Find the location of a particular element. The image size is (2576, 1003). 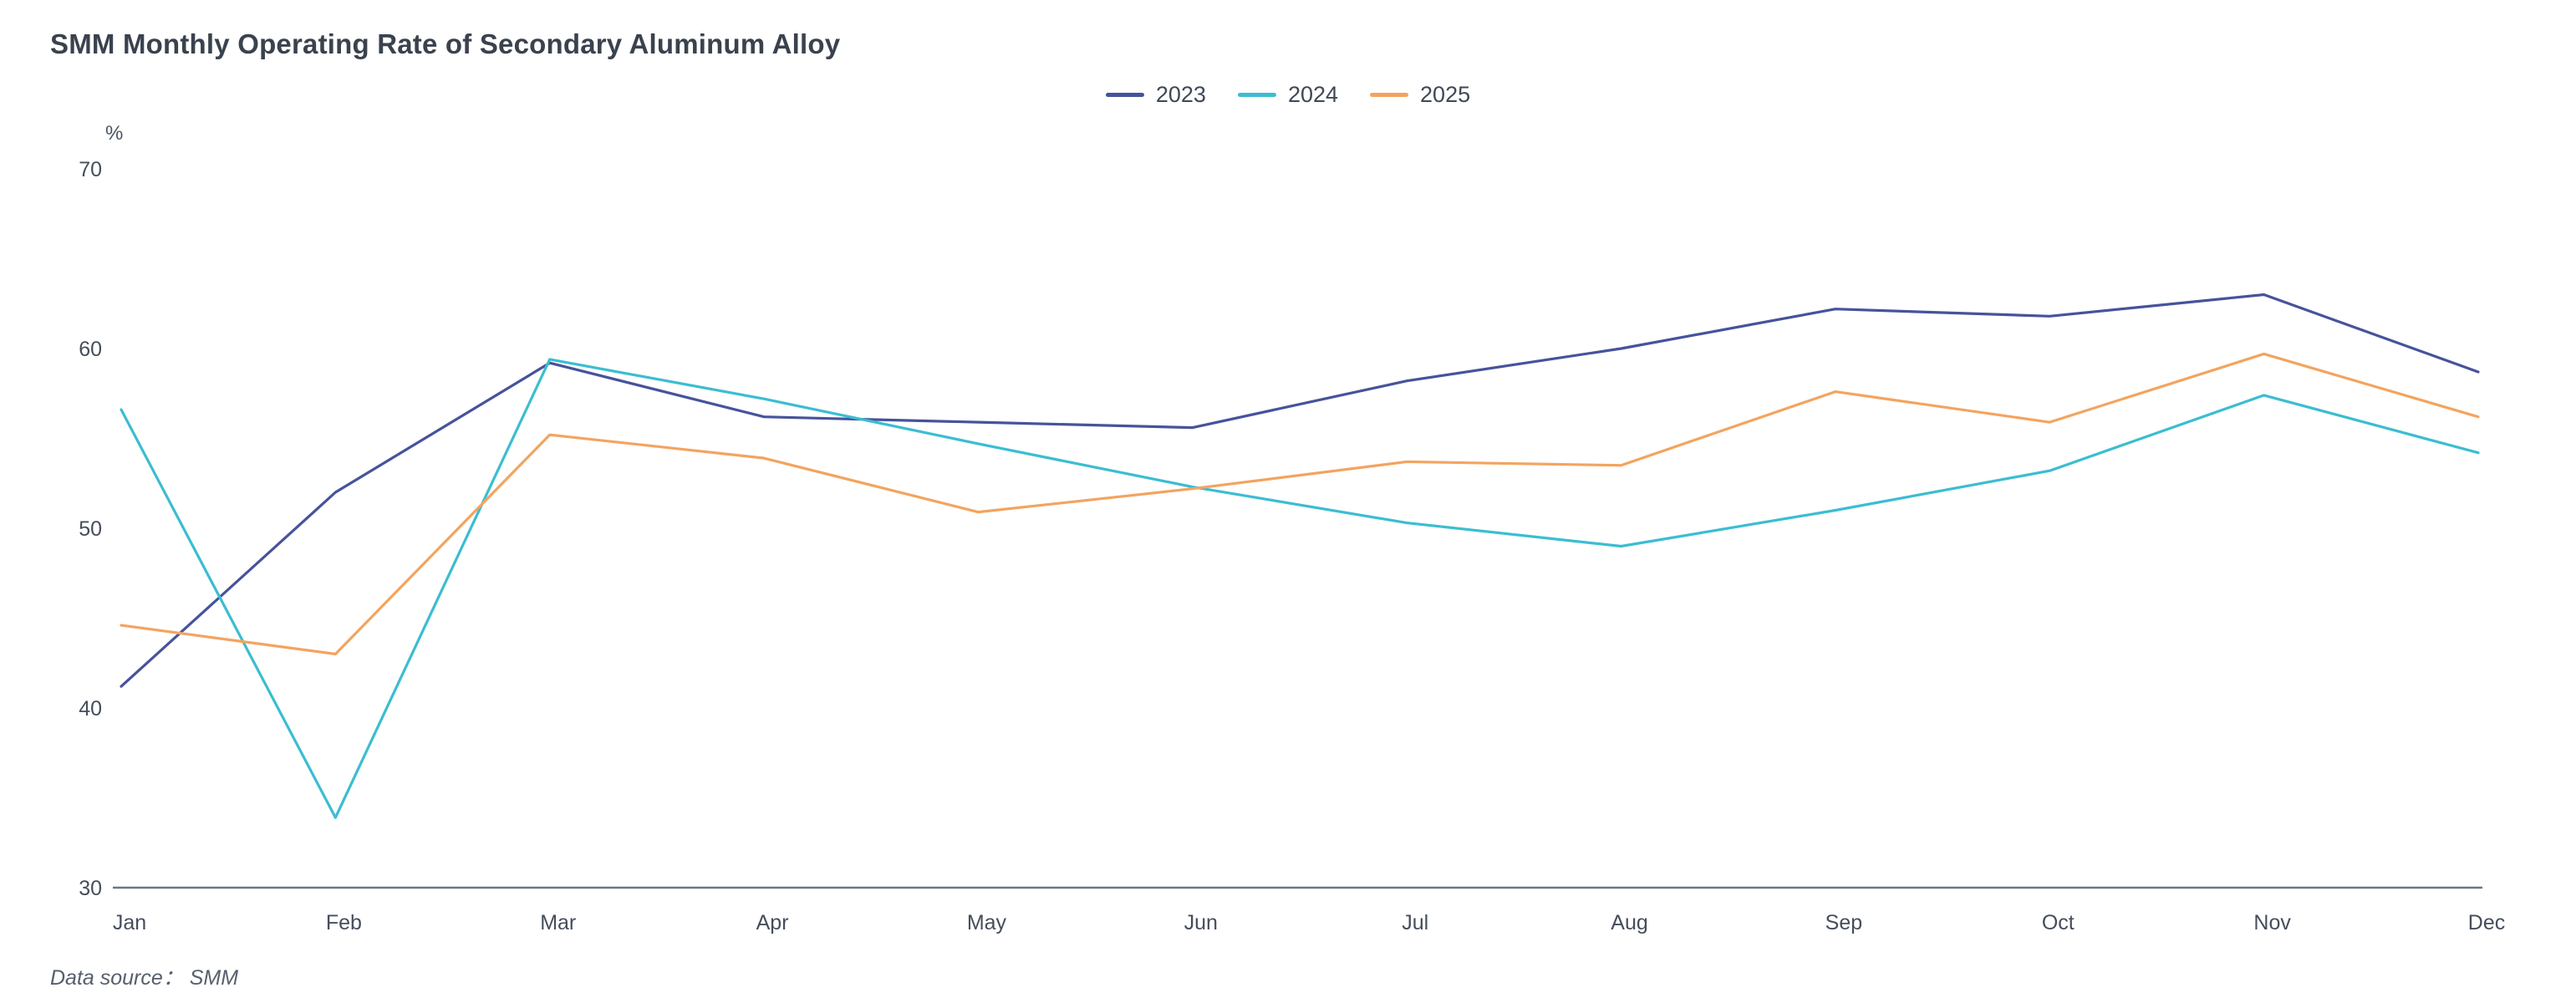

x-axis-tick-label: Dec is located at coordinates (2486, 922).